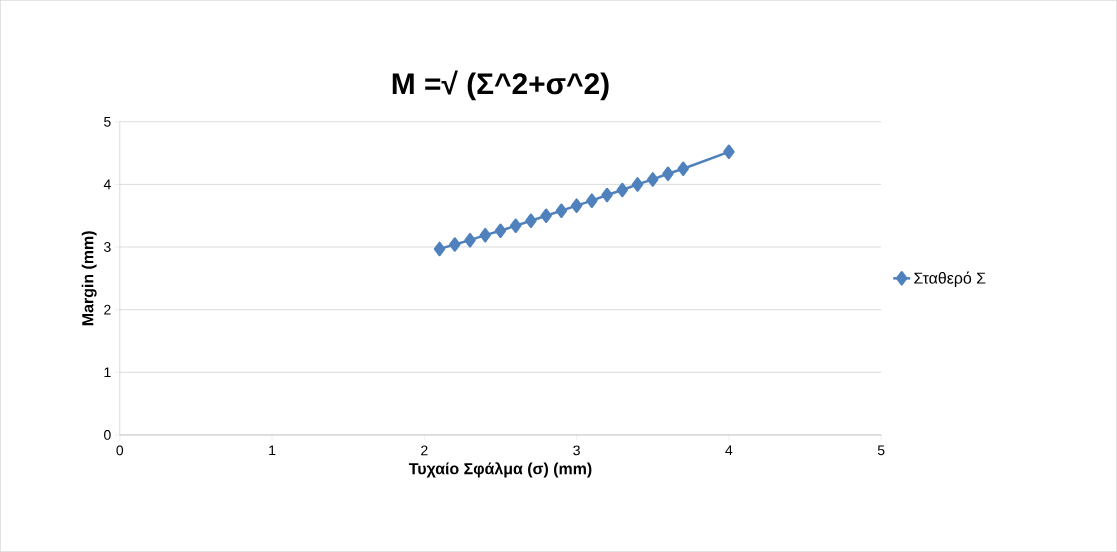 This screenshot has height=552, width=1117. I want to click on x-tick-label: 4, so click(729, 450).